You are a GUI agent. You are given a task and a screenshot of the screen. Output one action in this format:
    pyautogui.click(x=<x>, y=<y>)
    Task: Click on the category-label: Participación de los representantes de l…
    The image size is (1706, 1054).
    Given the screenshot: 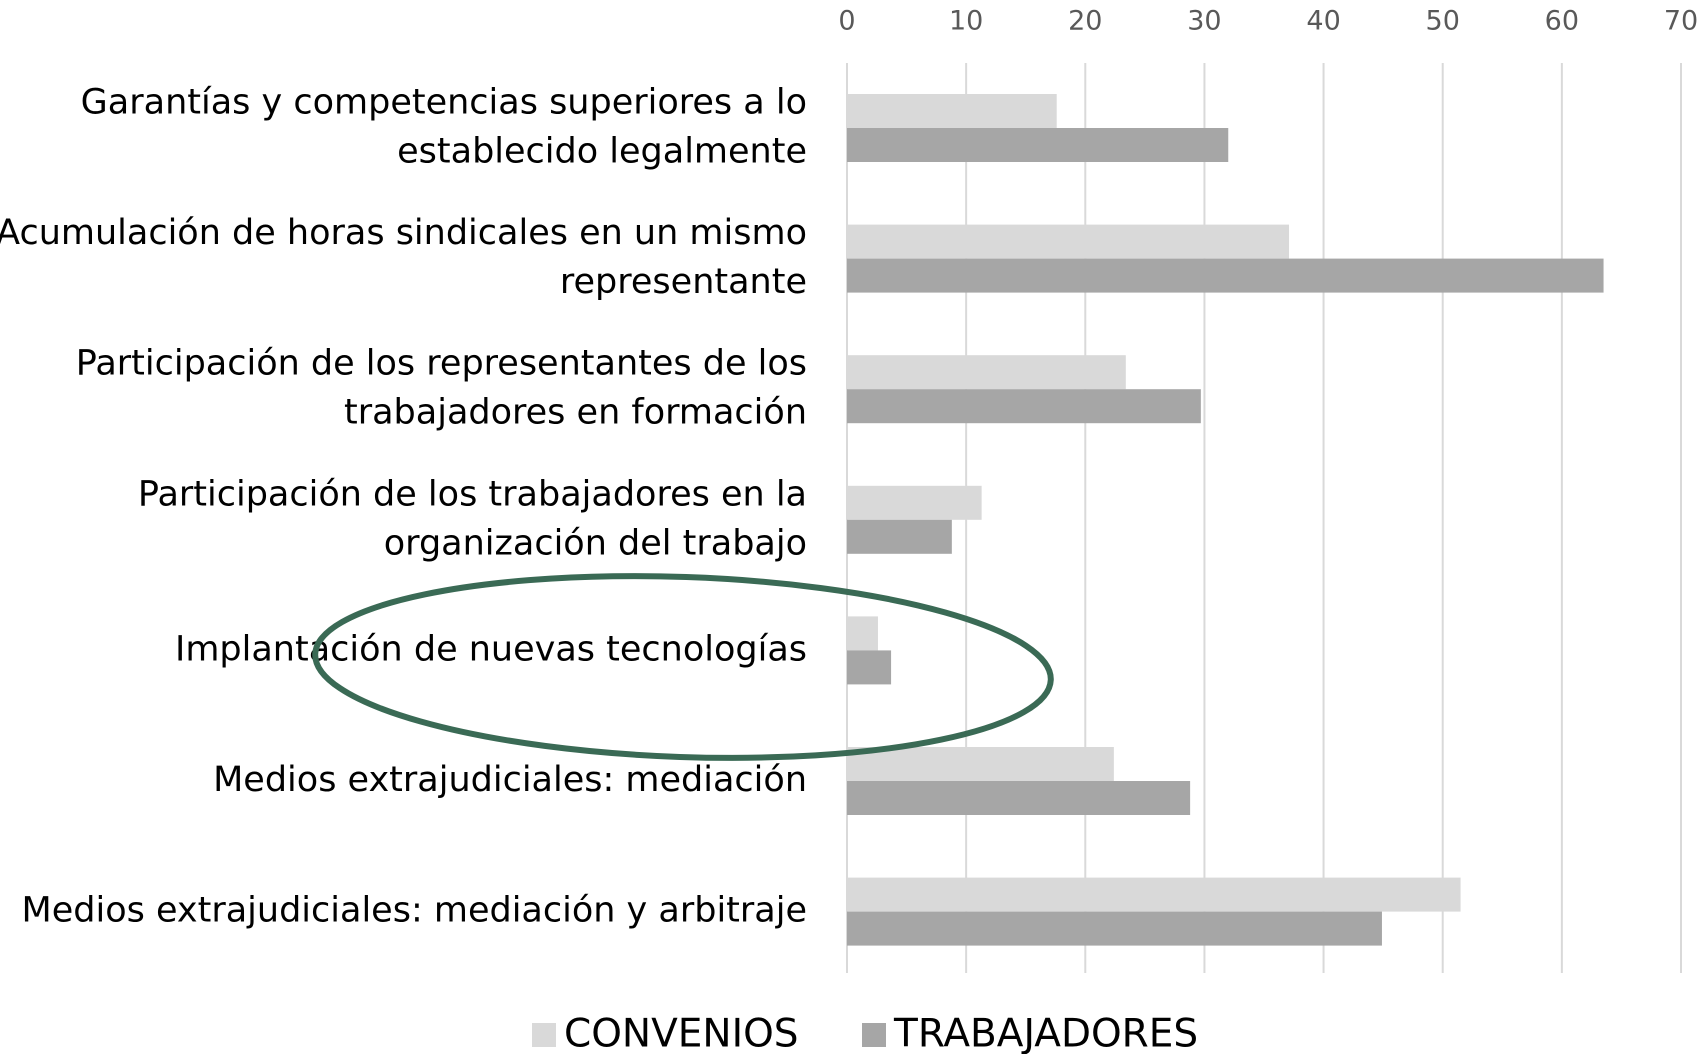 What is the action you would take?
    pyautogui.click(x=441, y=364)
    